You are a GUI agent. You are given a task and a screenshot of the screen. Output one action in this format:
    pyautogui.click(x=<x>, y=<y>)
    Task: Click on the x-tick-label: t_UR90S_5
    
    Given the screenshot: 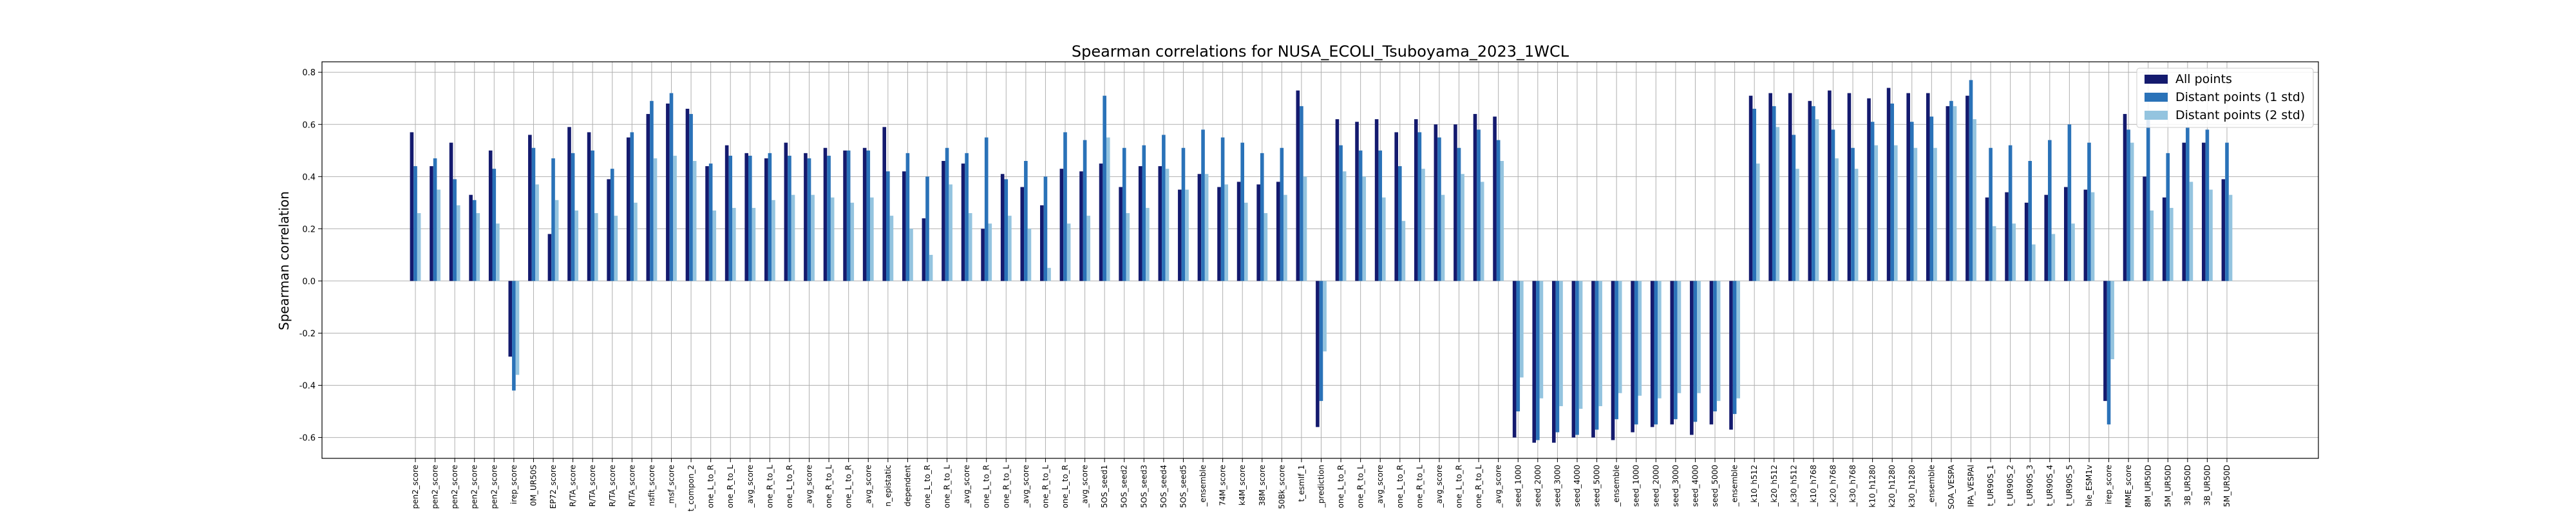 What is the action you would take?
    pyautogui.click(x=2070, y=486)
    